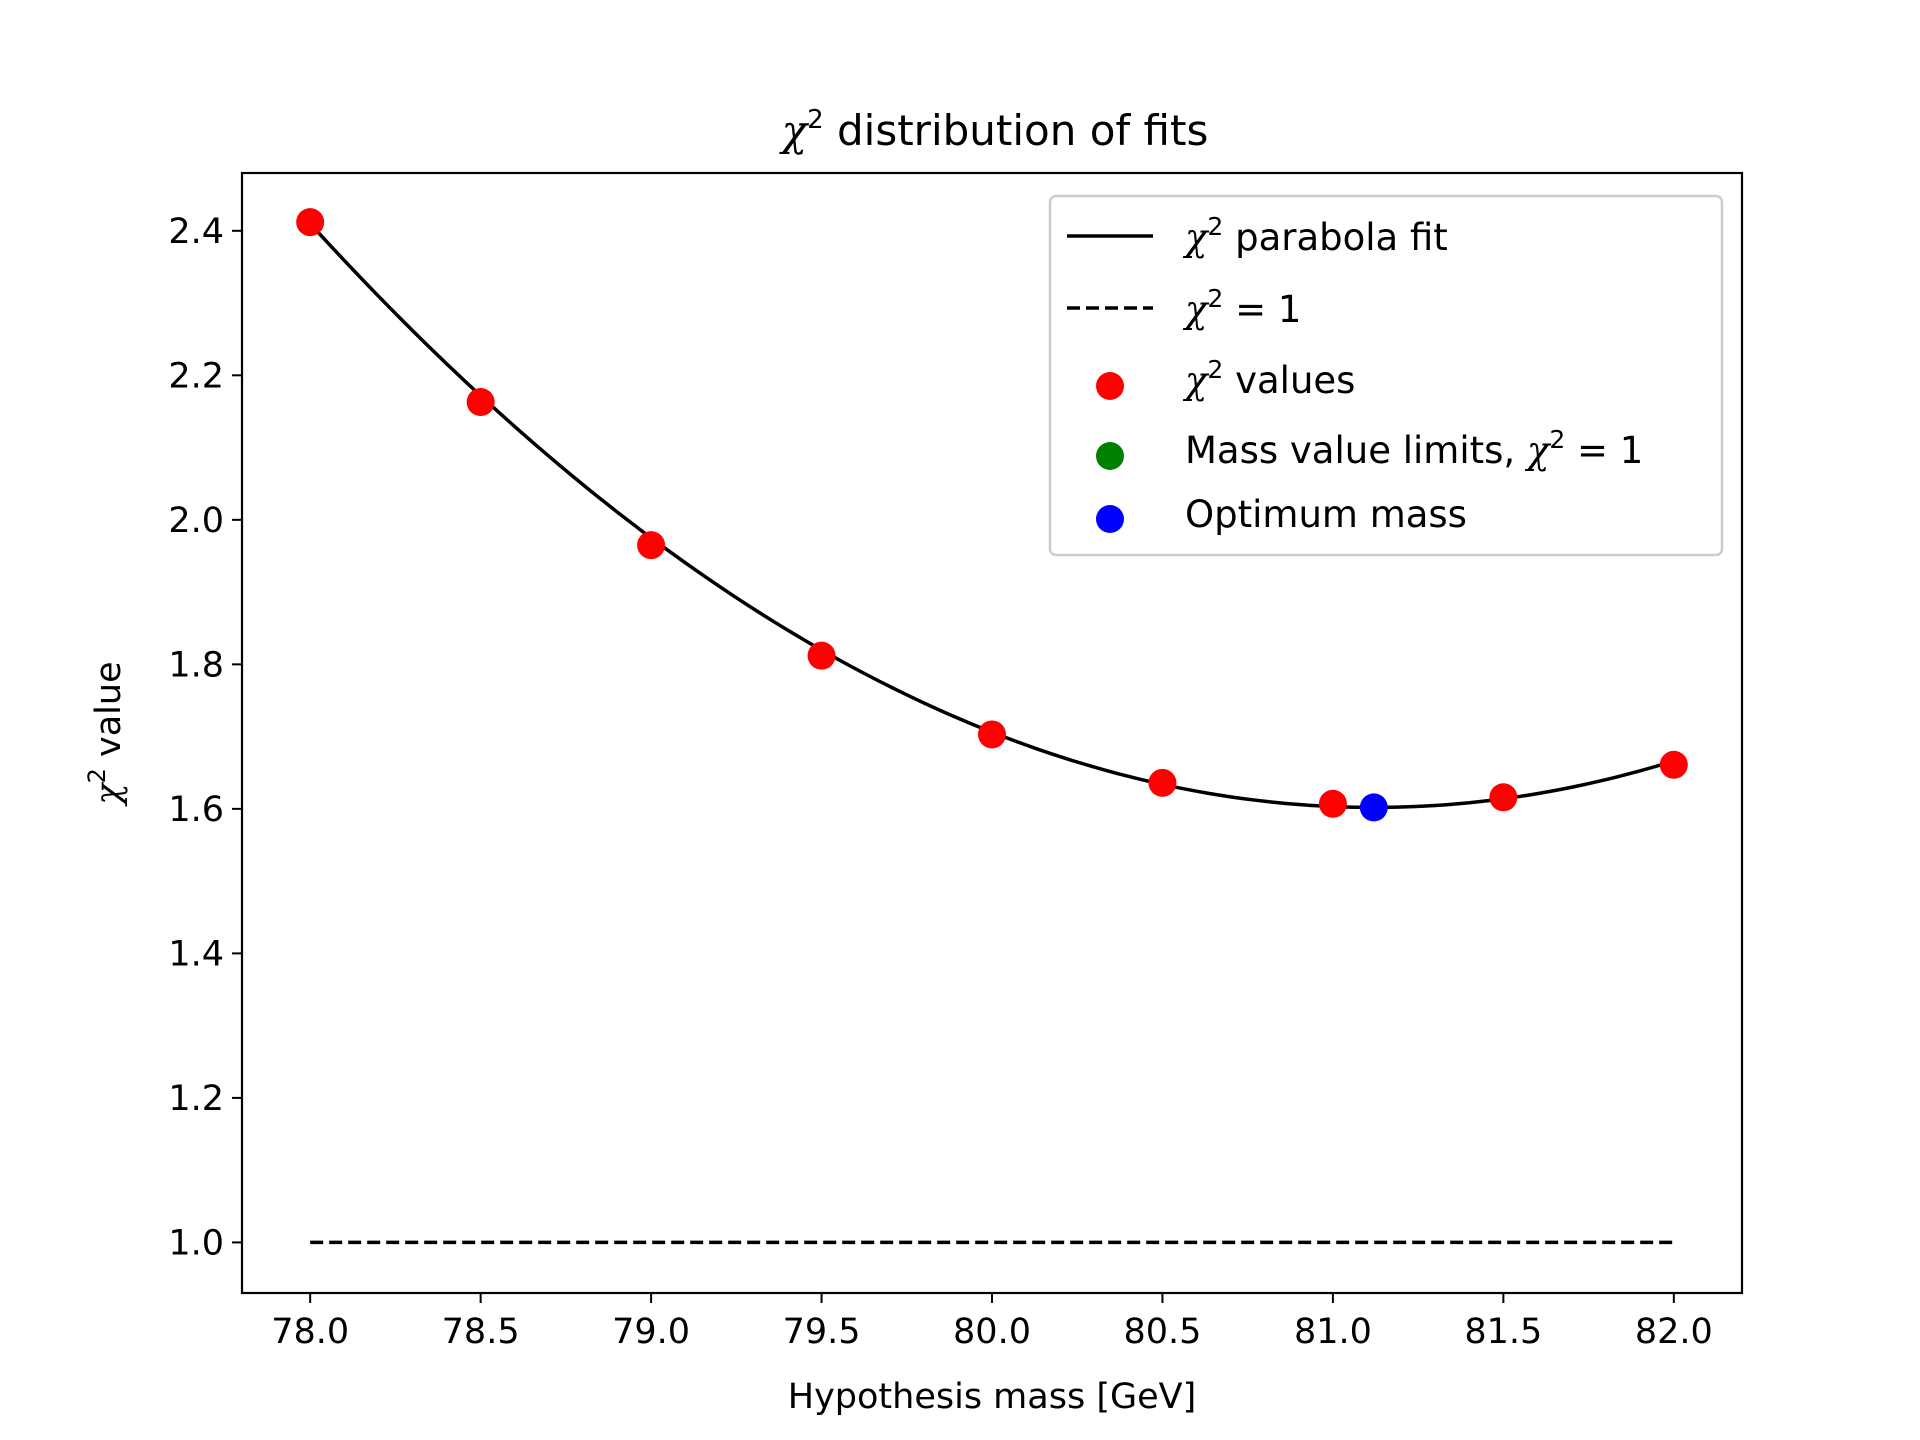 The width and height of the screenshot is (1920, 1440). I want to click on legend-box, so click(1386, 375).